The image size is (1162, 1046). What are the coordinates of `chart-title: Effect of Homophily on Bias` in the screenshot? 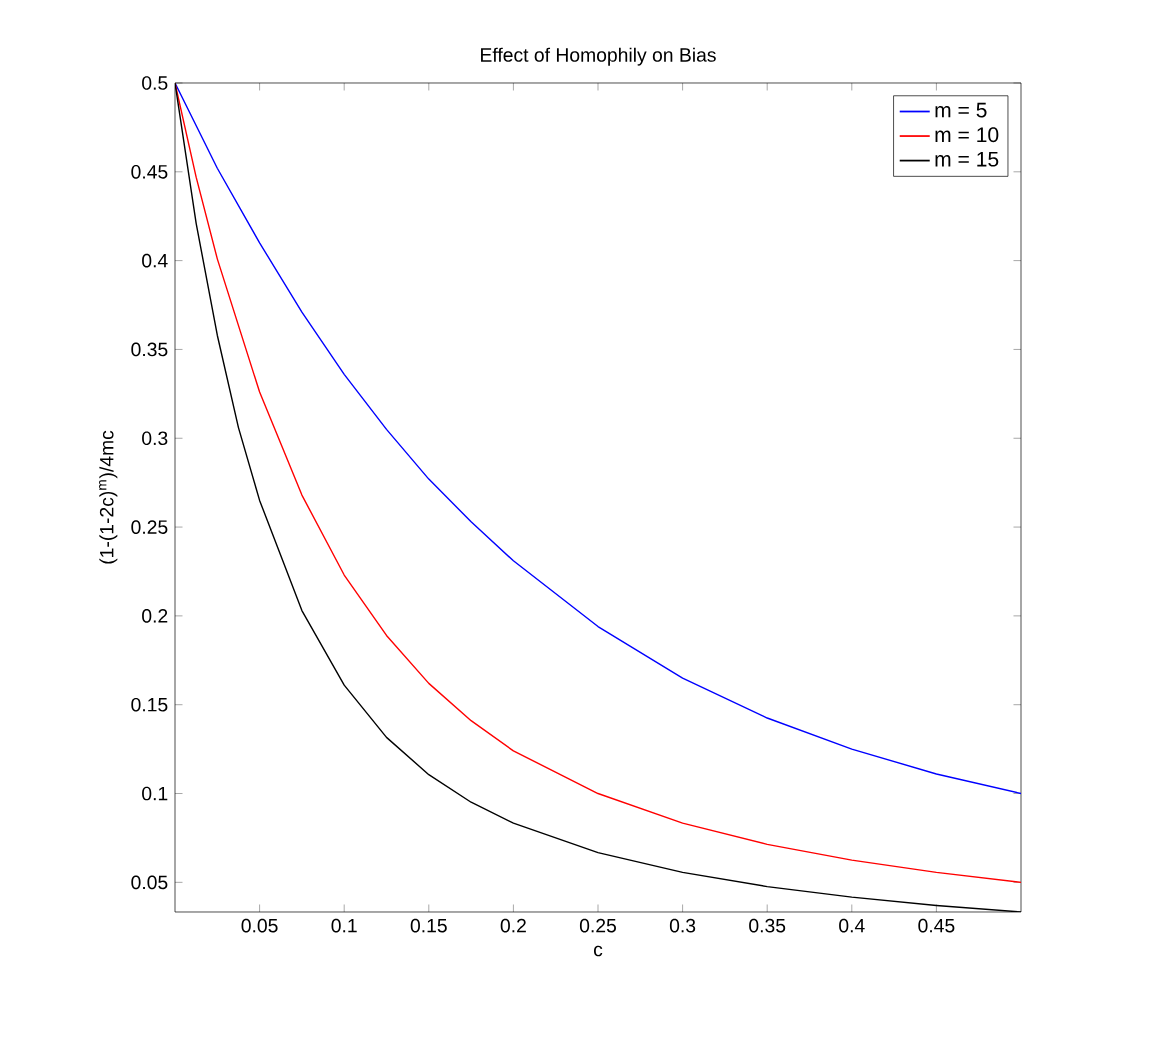 It's located at (598, 56).